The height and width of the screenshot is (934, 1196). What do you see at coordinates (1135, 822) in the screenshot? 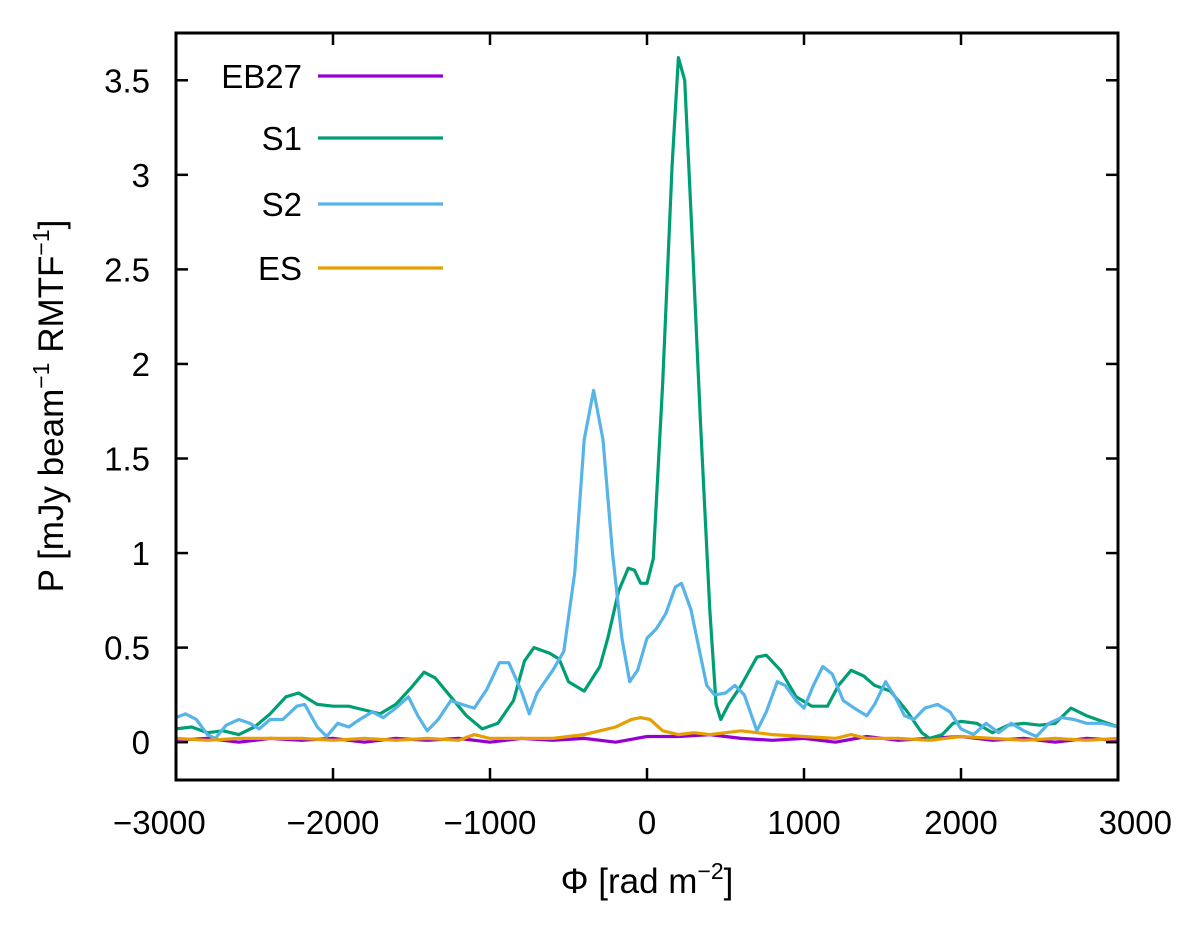
I see `x-tick-label: 3000` at bounding box center [1135, 822].